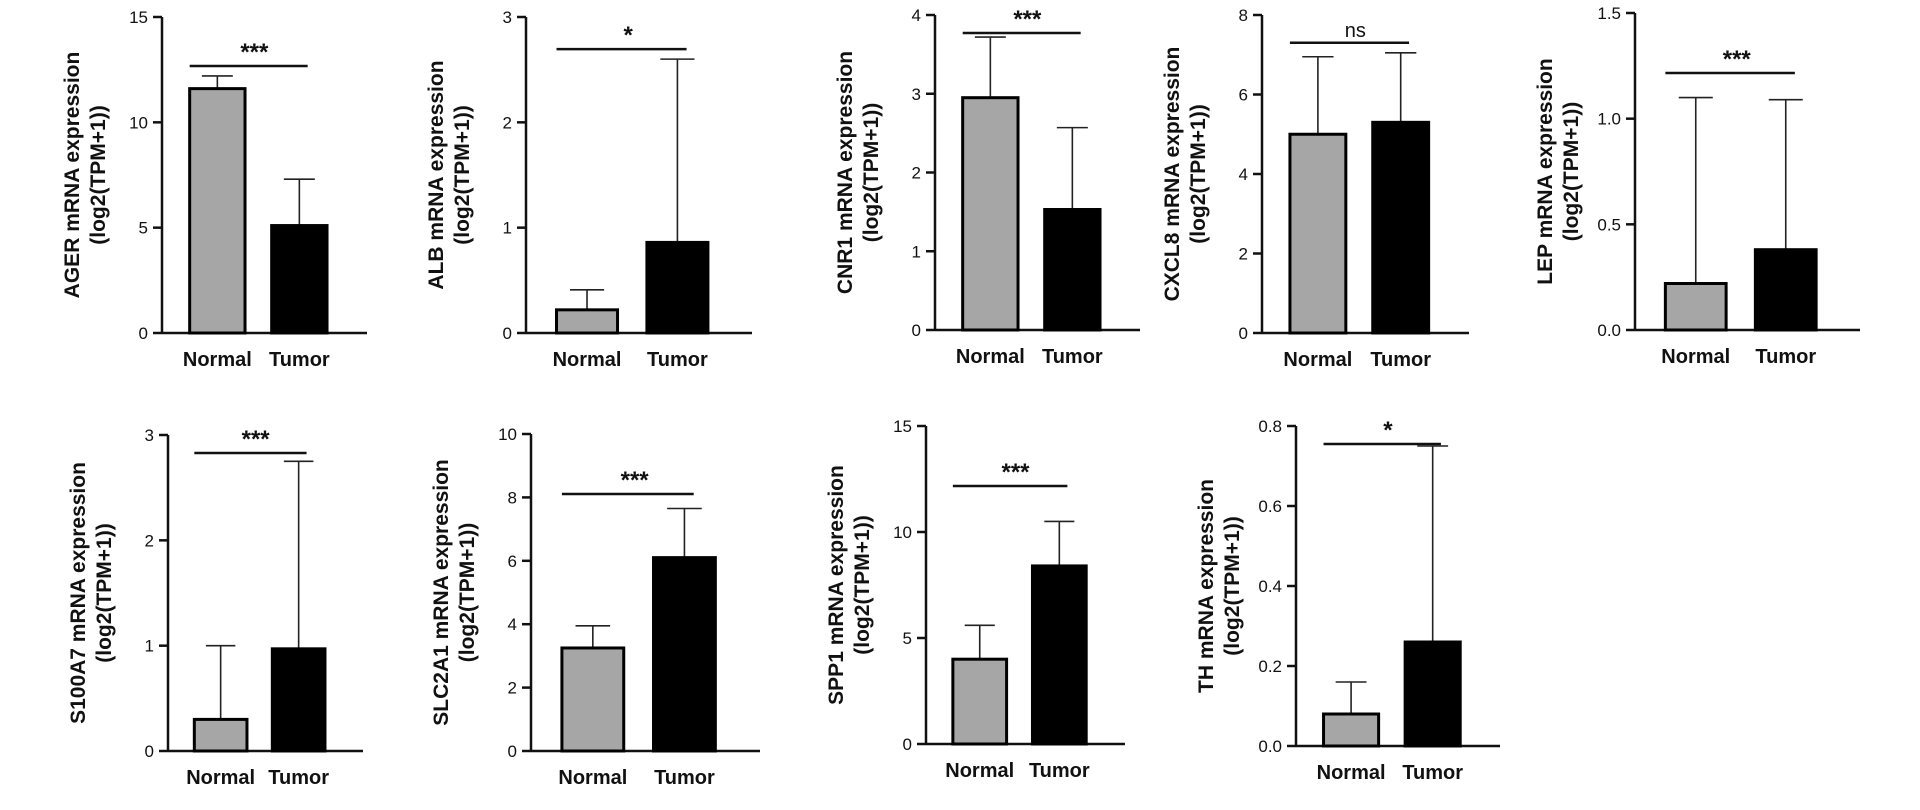  I want to click on y-tick-label: 1.0, so click(1609, 119).